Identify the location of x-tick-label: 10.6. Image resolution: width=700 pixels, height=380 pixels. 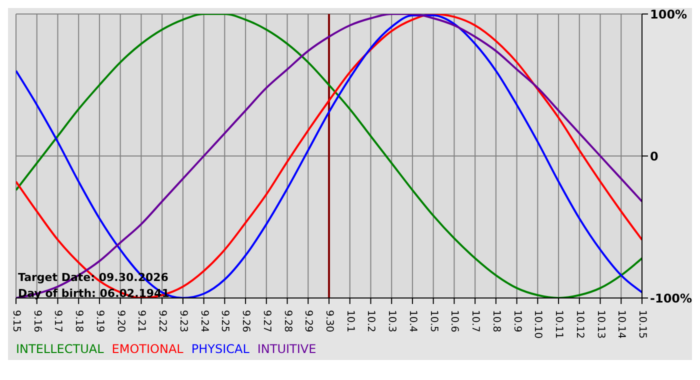
(454, 321).